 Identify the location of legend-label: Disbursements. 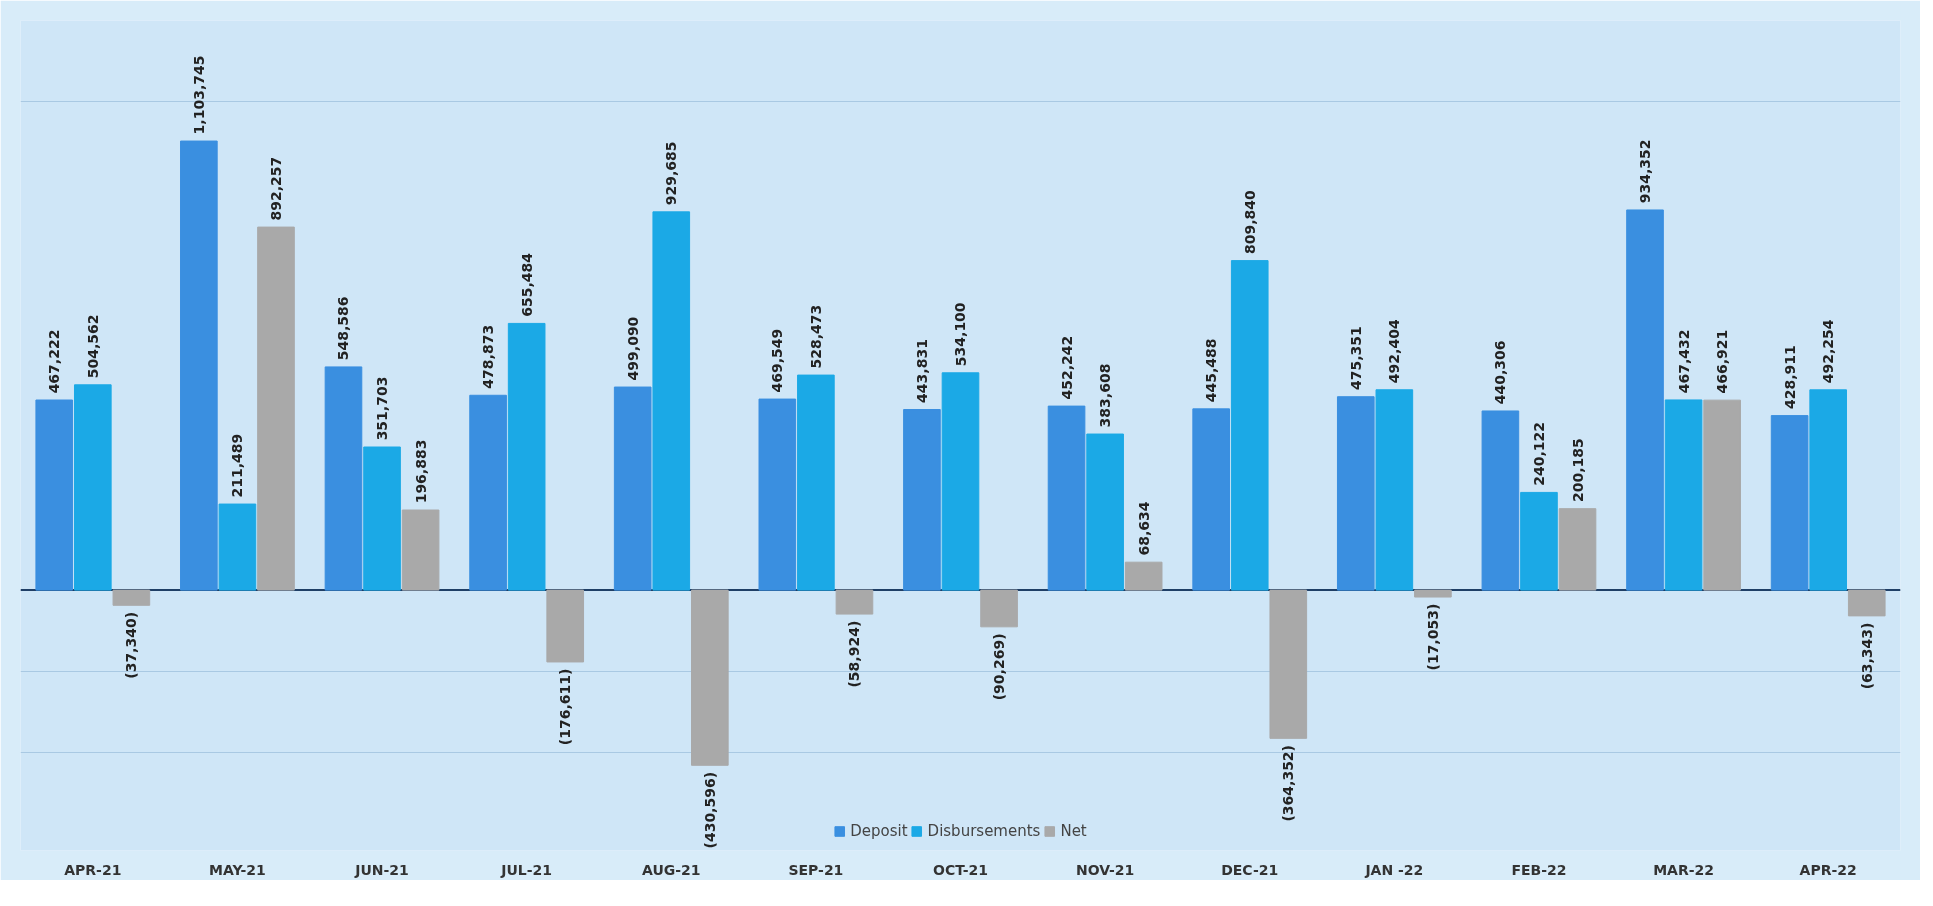
(984, 831).